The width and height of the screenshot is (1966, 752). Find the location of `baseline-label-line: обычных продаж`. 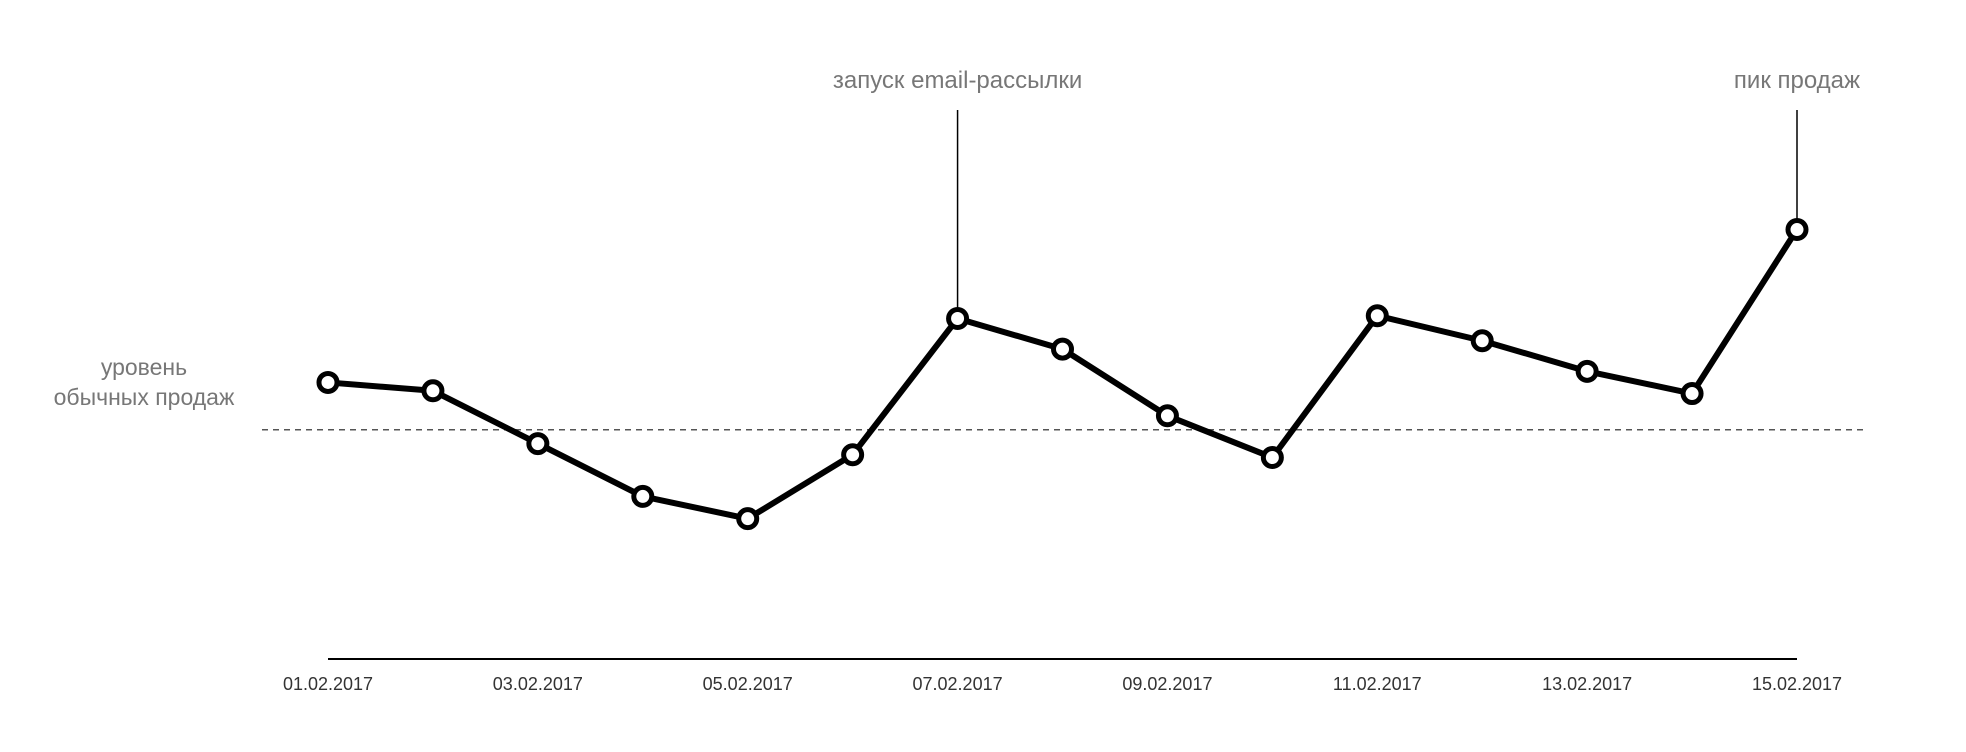

baseline-label-line: обычных продаж is located at coordinates (144, 397).